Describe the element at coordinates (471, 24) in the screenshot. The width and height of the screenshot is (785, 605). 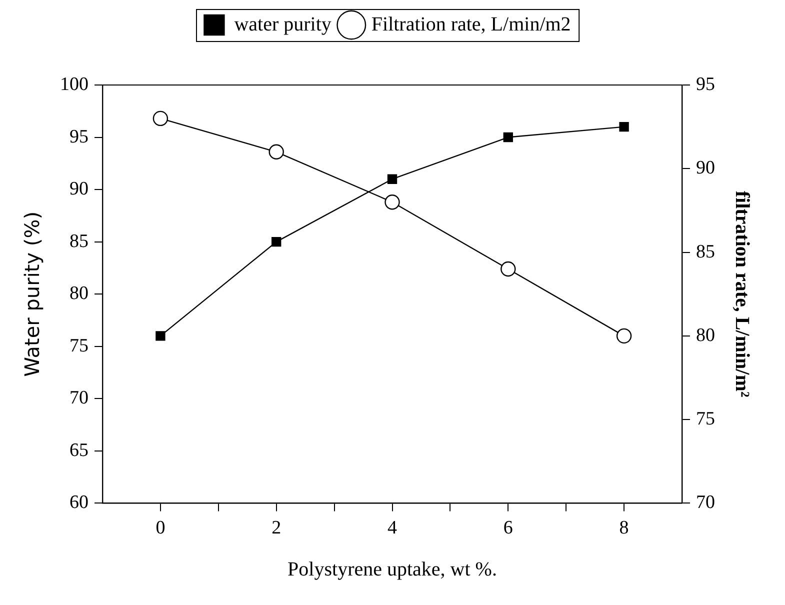
I see `legend-label: Filtration rate, L/min/m2` at that location.